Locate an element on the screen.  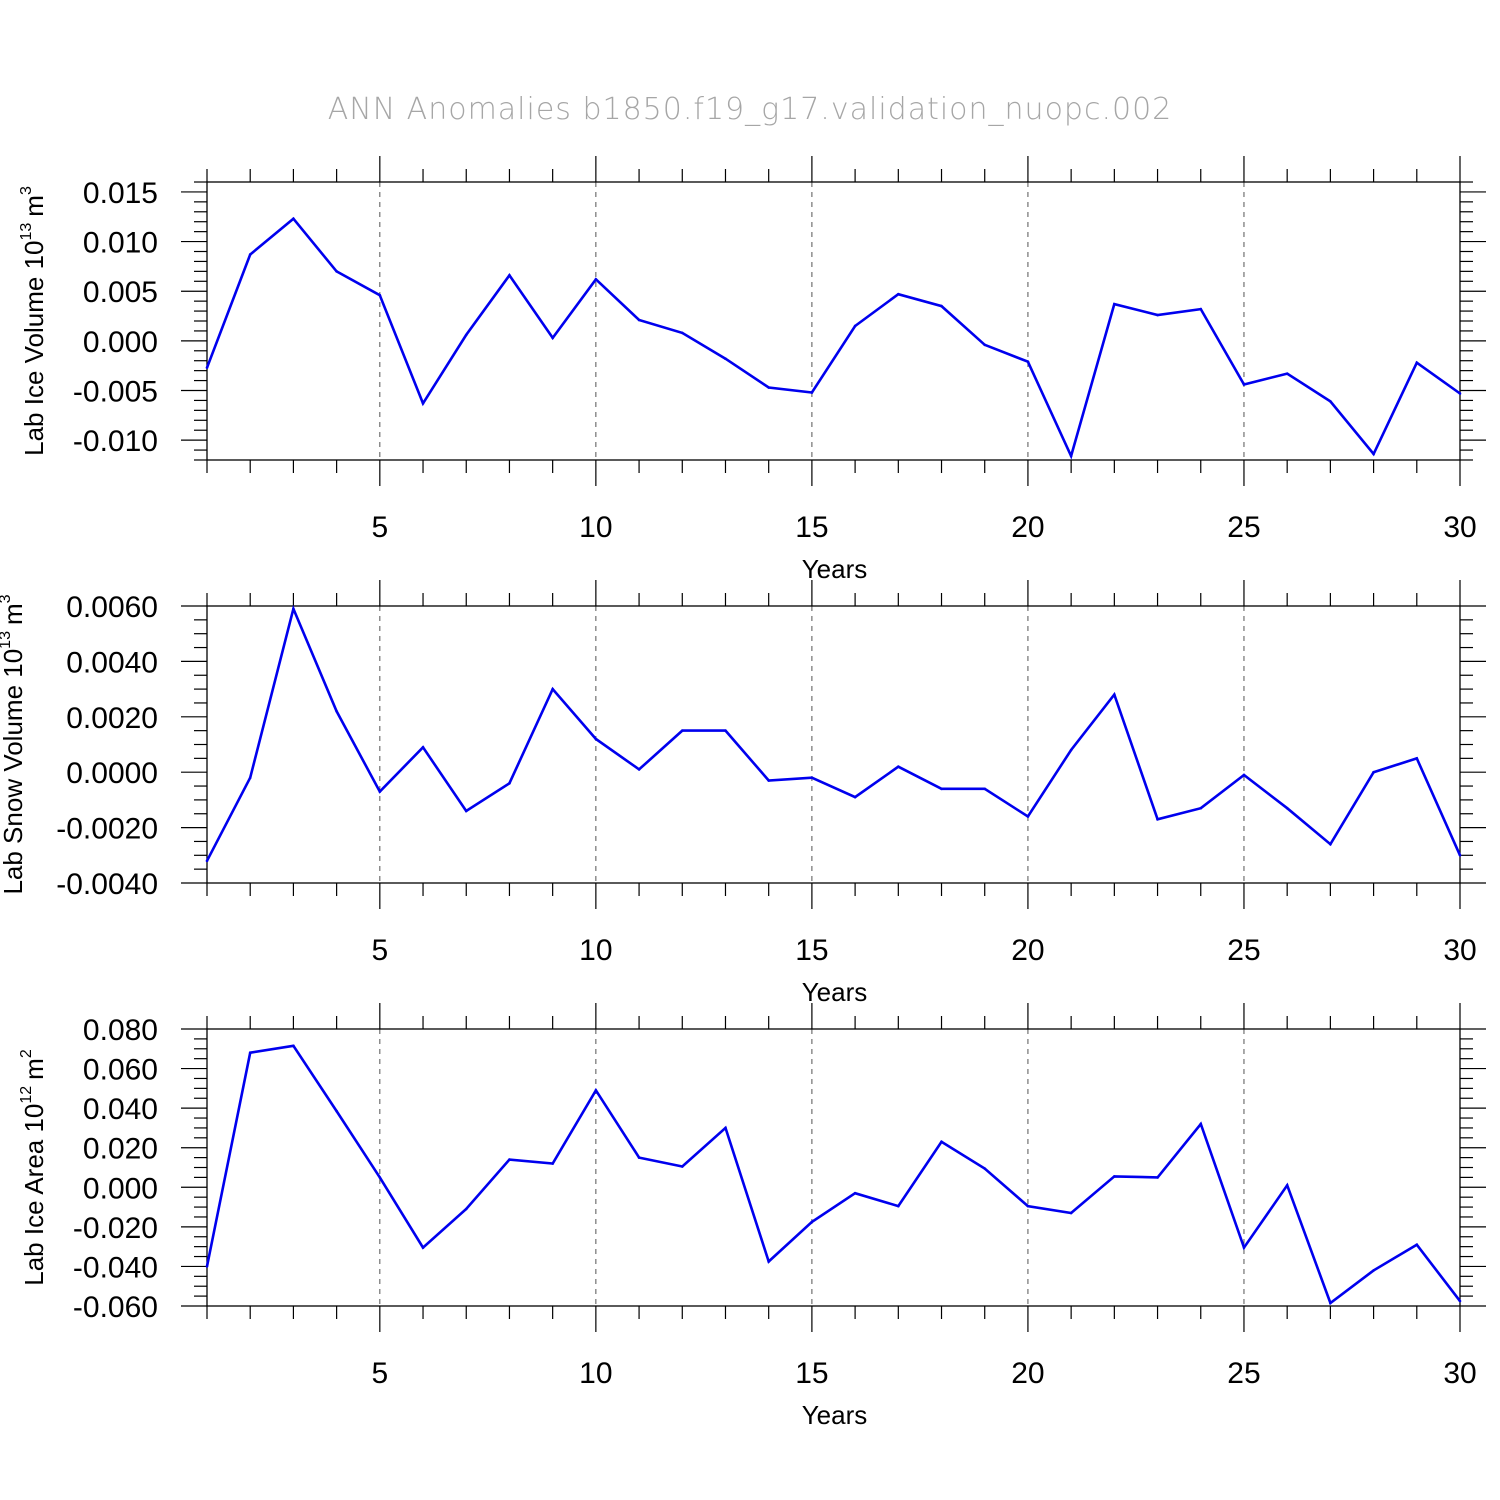
y-tick-label: -0.020 is located at coordinates (115, 1228).